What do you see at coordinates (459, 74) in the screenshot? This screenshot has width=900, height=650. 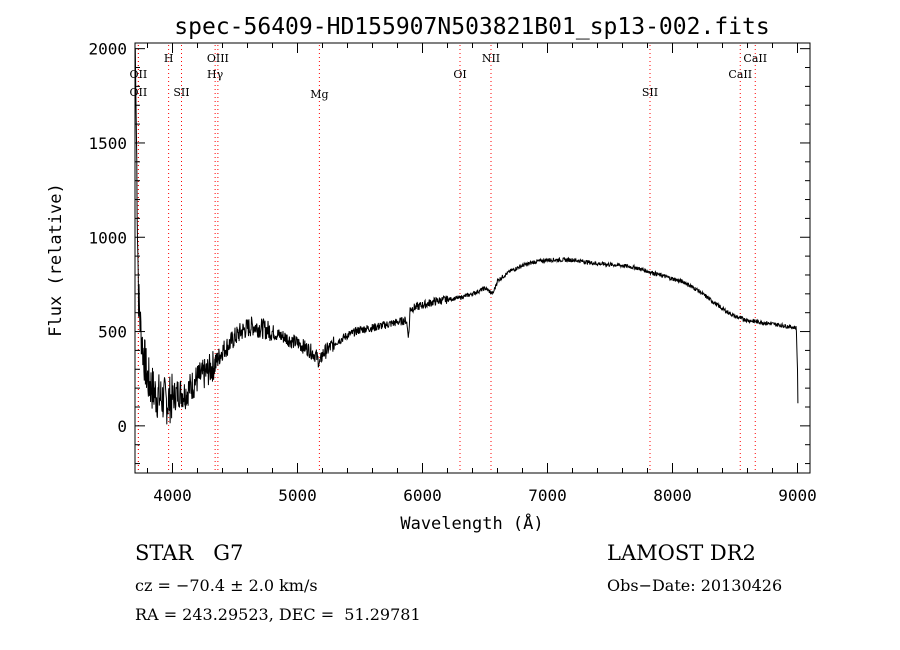 I see `line-label: OI` at bounding box center [459, 74].